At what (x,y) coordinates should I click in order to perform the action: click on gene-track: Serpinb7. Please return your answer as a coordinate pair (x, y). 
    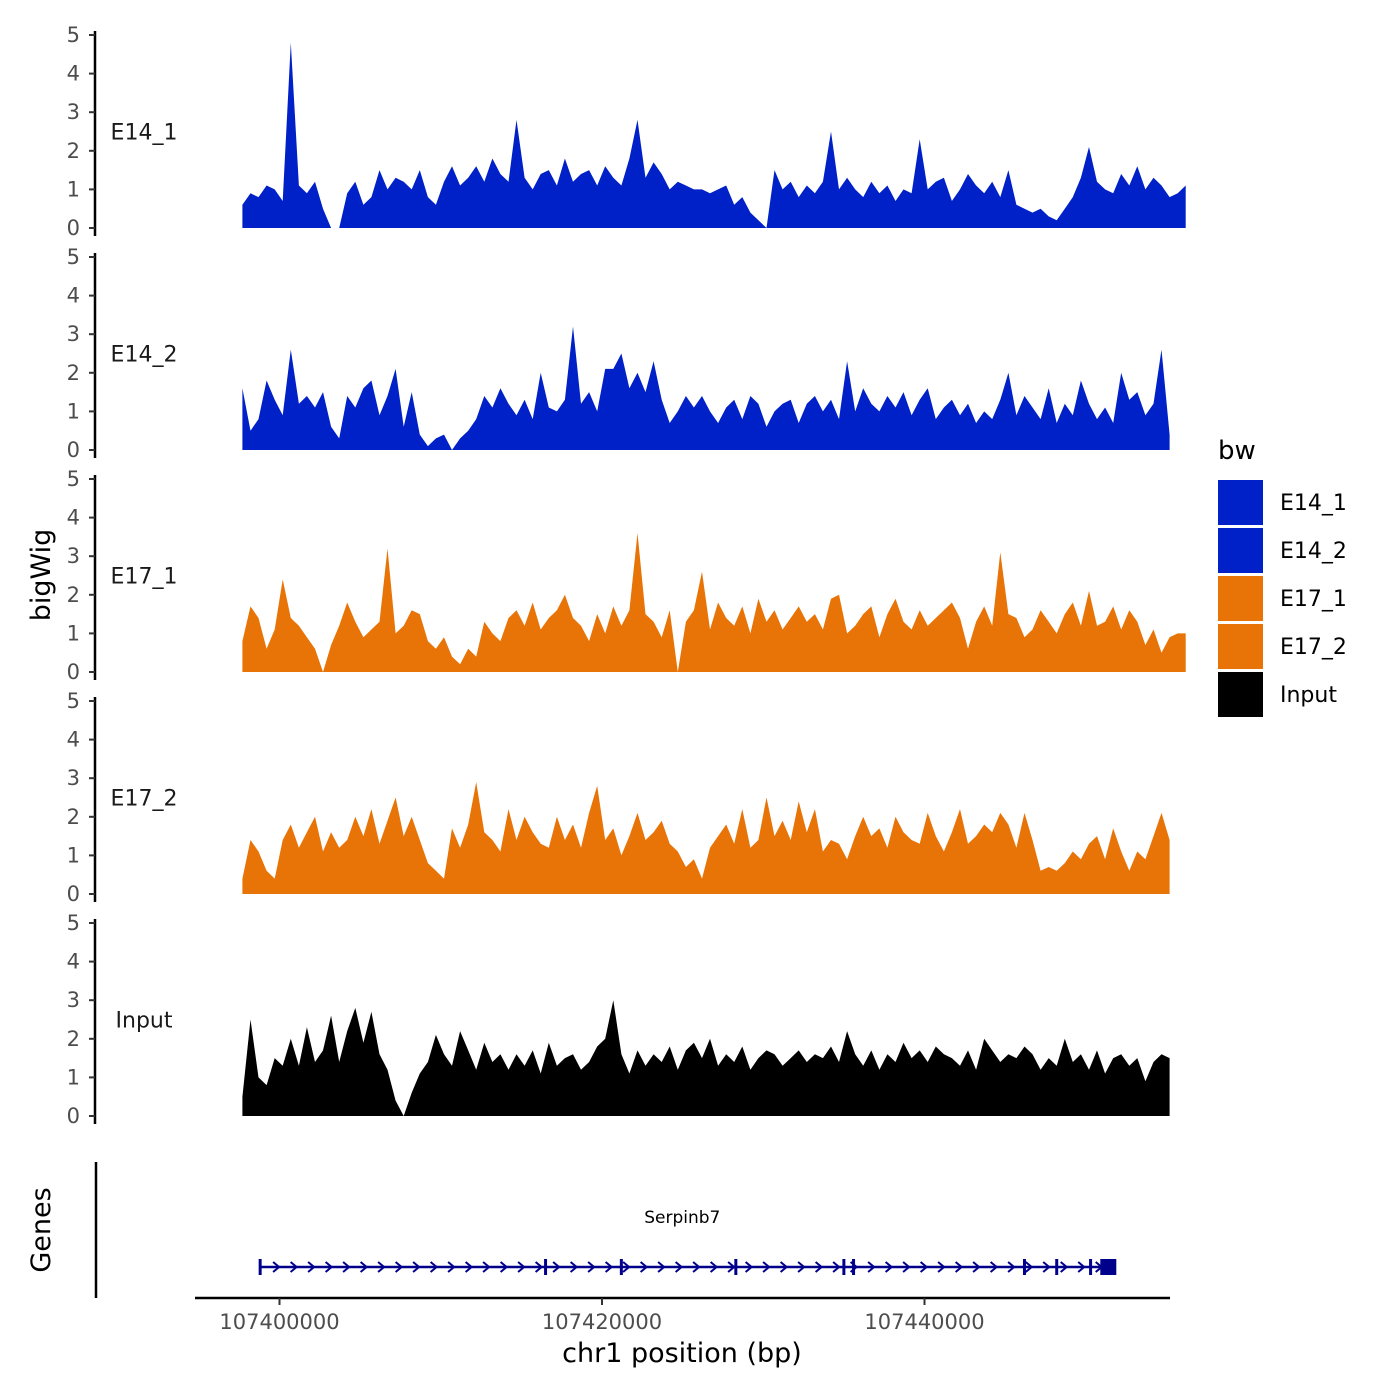
    Looking at the image, I should click on (605, 1230).